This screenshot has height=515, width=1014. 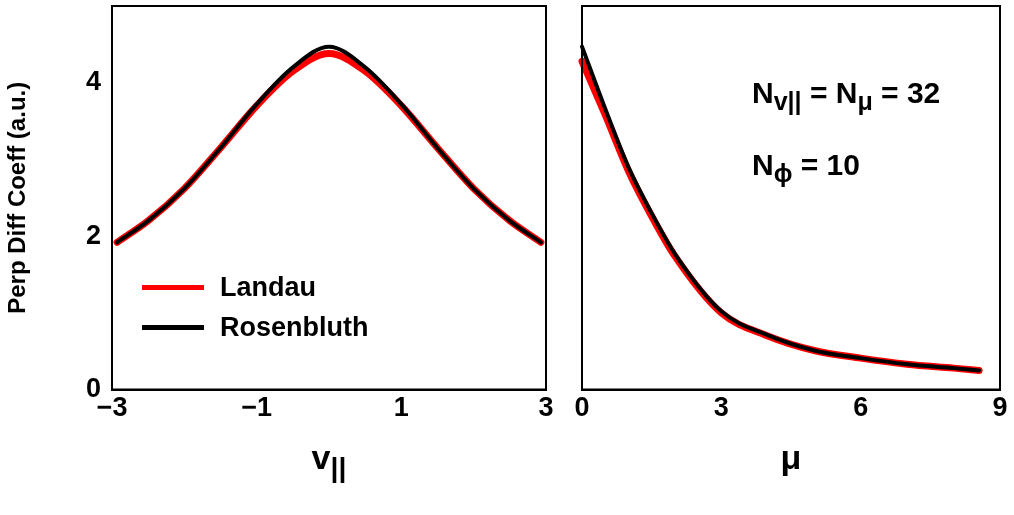 I want to click on x-tick-label: 9, so click(x=1000, y=407).